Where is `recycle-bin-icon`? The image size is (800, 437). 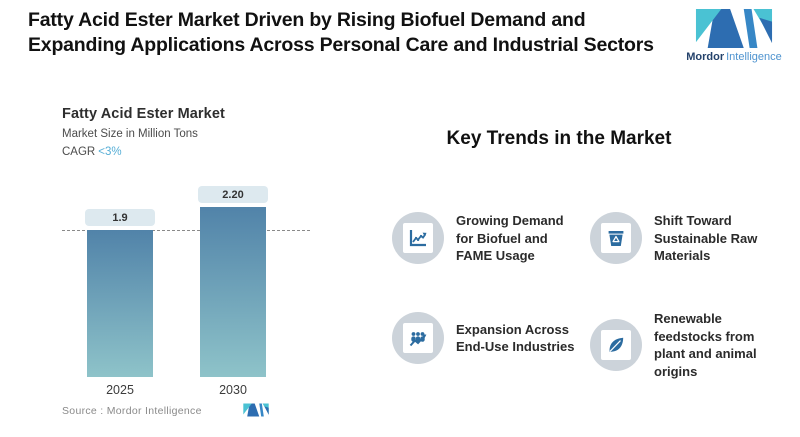 recycle-bin-icon is located at coordinates (616, 238).